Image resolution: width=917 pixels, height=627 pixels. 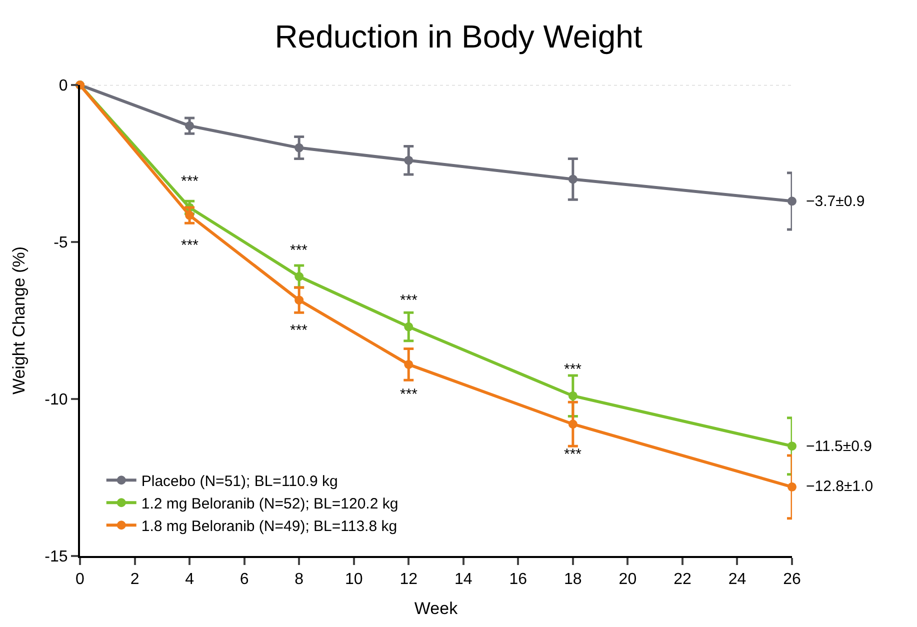 I want to click on x-tick-label: 24, so click(x=737, y=579).